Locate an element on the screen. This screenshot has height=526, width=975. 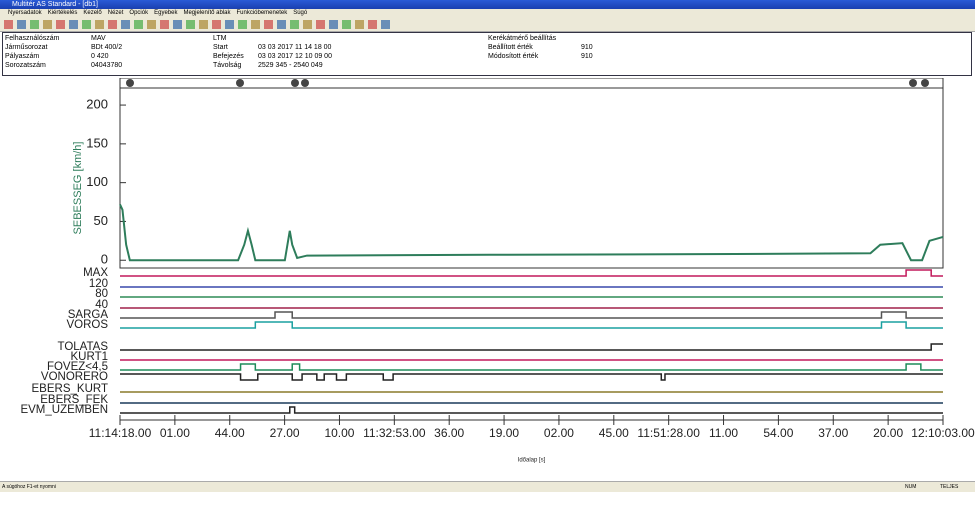
signal-label: MAX is located at coordinates (95, 273).